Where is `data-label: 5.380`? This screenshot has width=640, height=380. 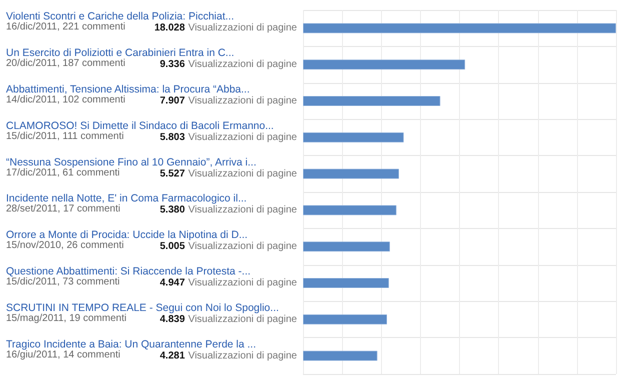 data-label: 5.380 is located at coordinates (173, 210).